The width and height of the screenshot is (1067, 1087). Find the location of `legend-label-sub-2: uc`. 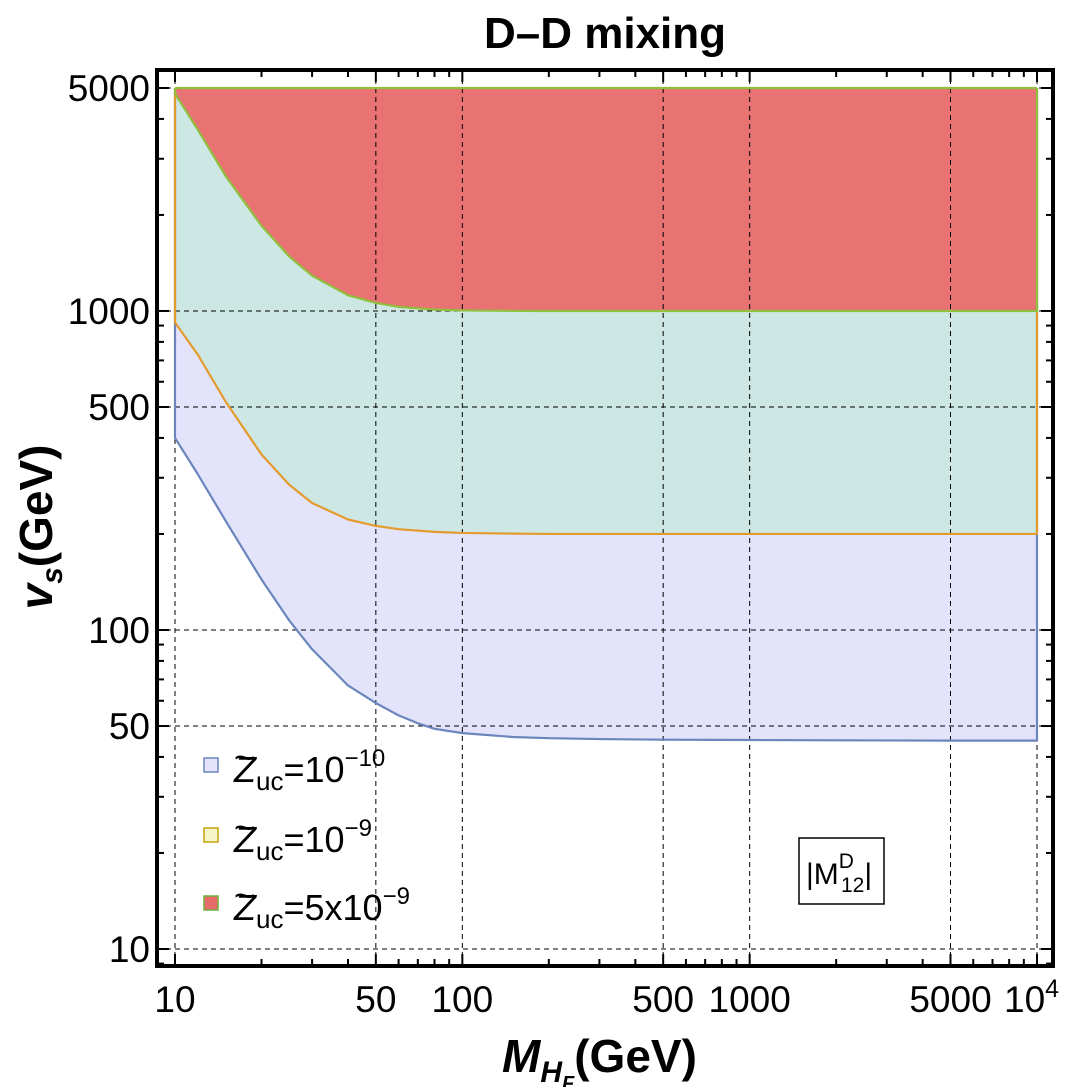

legend-label-sub-2: uc is located at coordinates (269, 851).